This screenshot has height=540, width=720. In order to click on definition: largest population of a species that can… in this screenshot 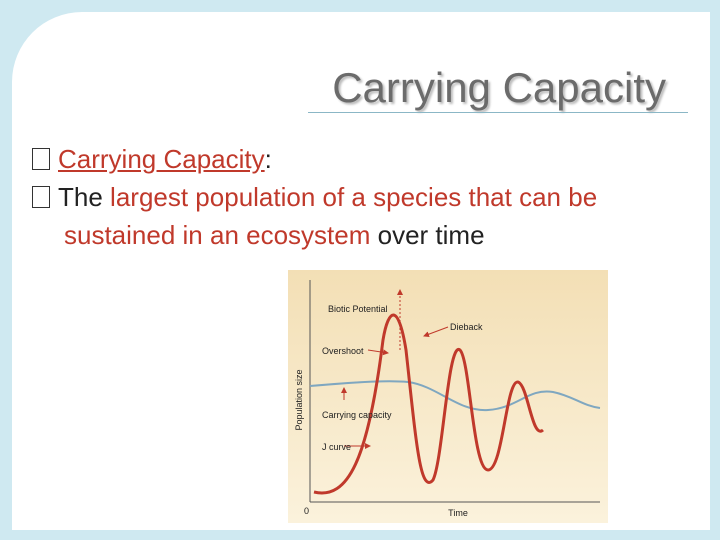, I will do `click(331, 216)`.